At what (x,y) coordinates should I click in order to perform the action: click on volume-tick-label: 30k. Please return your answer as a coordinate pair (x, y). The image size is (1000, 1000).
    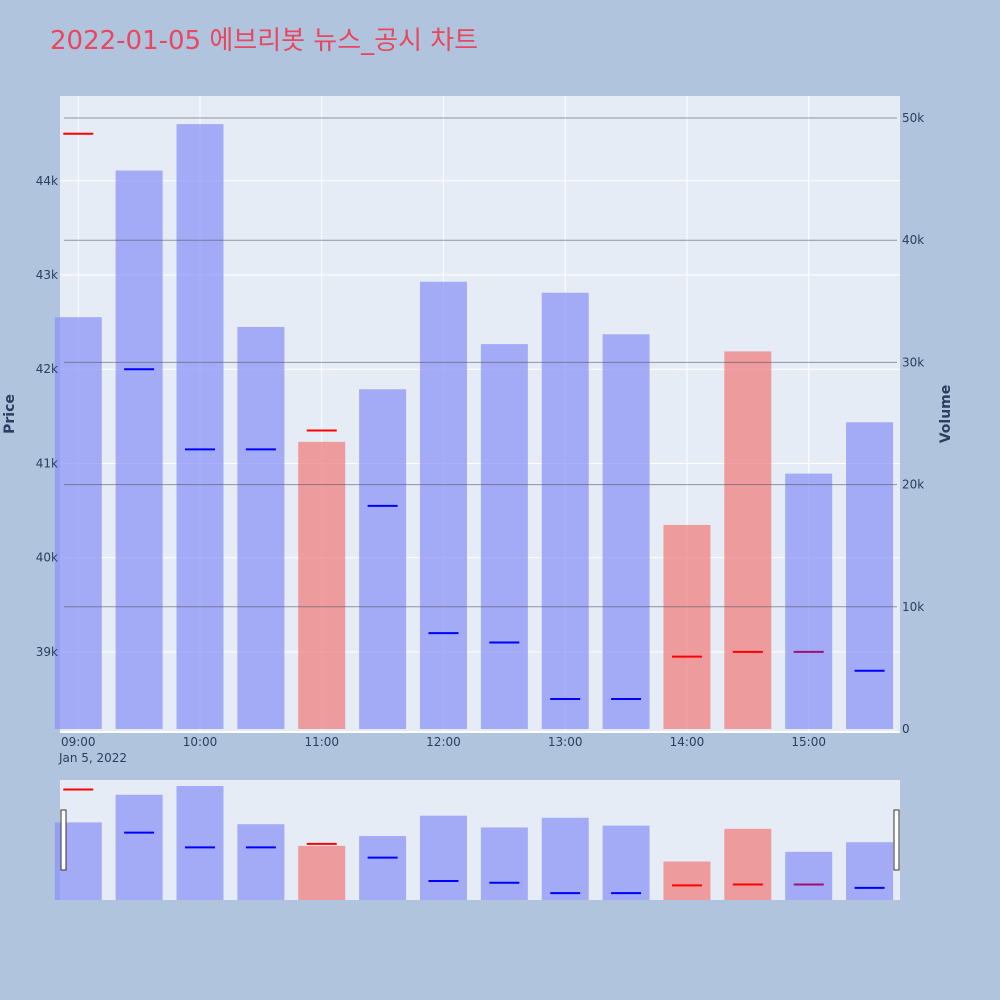
    Looking at the image, I should click on (913, 362).